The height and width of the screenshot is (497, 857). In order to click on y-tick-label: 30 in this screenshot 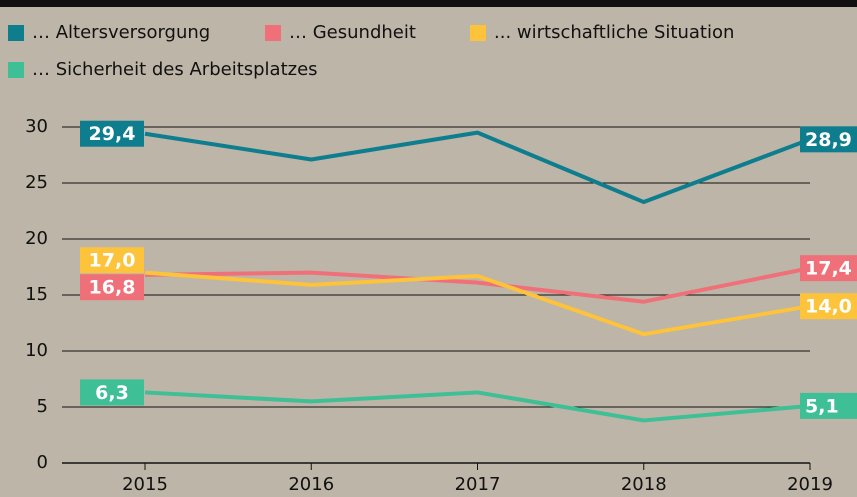, I will do `click(36, 126)`.